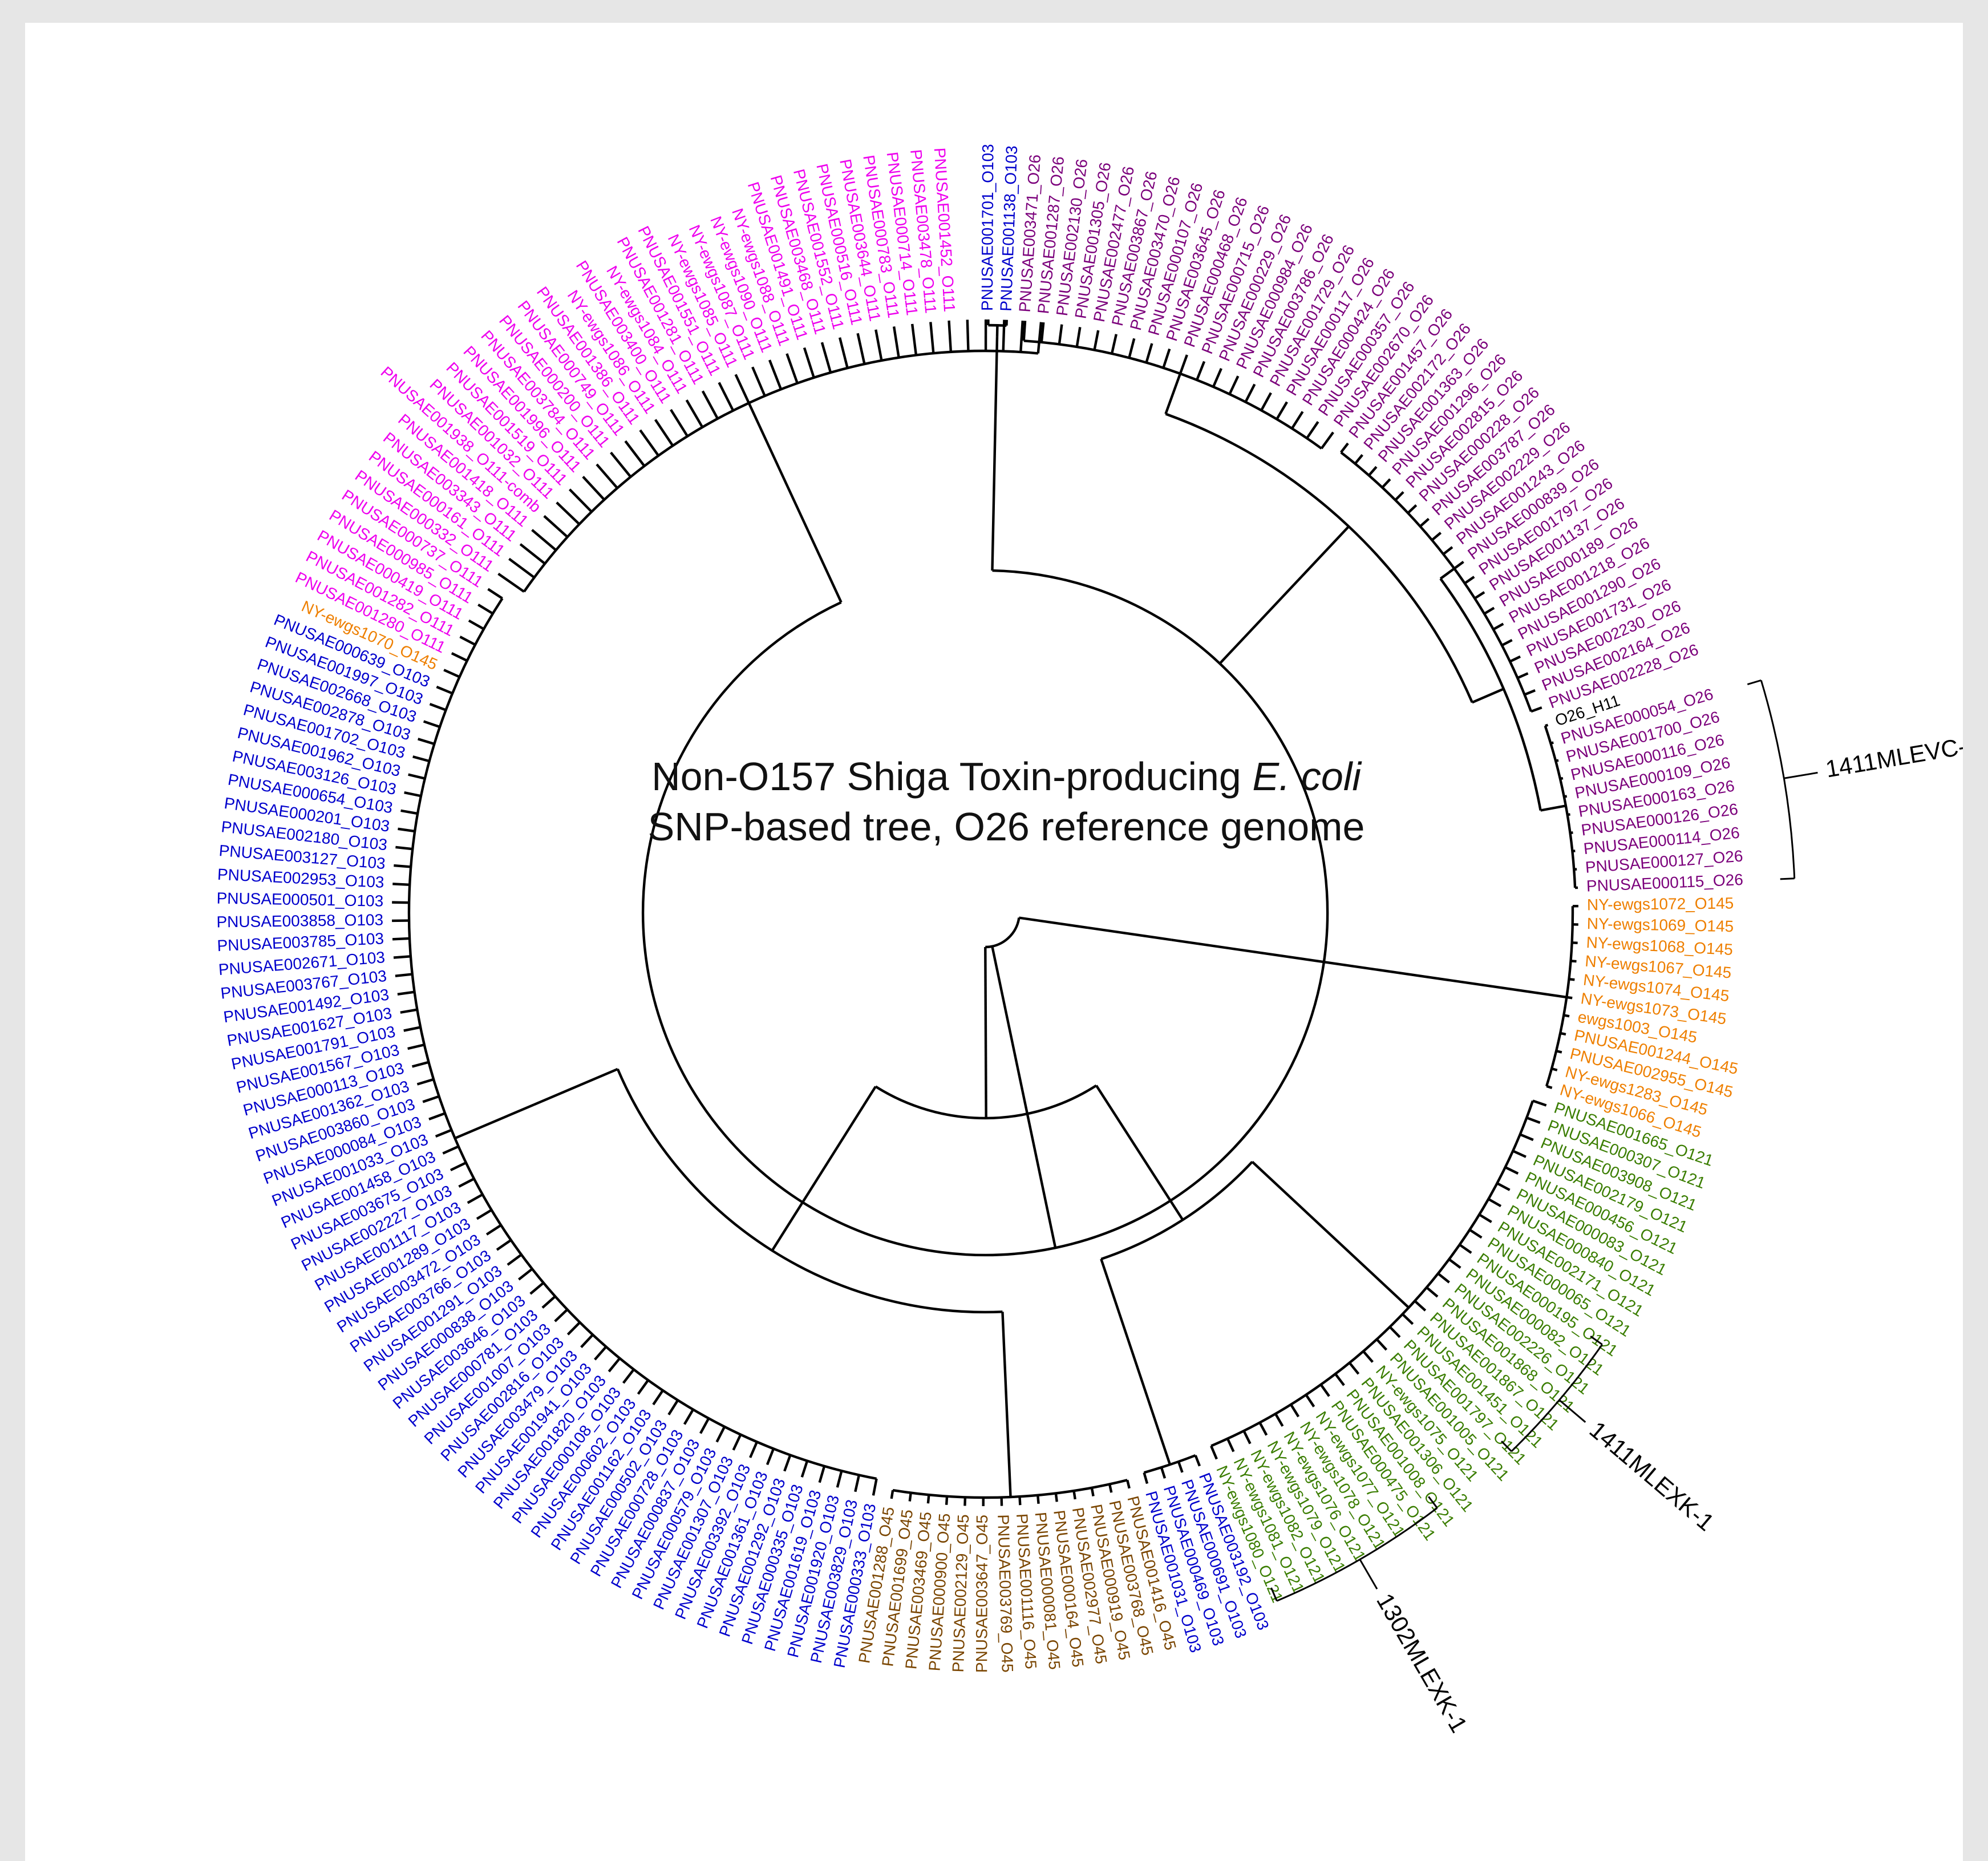  What do you see at coordinates (987, 227) in the screenshot?
I see `leaf-label: PNUSAE001701_O103` at bounding box center [987, 227].